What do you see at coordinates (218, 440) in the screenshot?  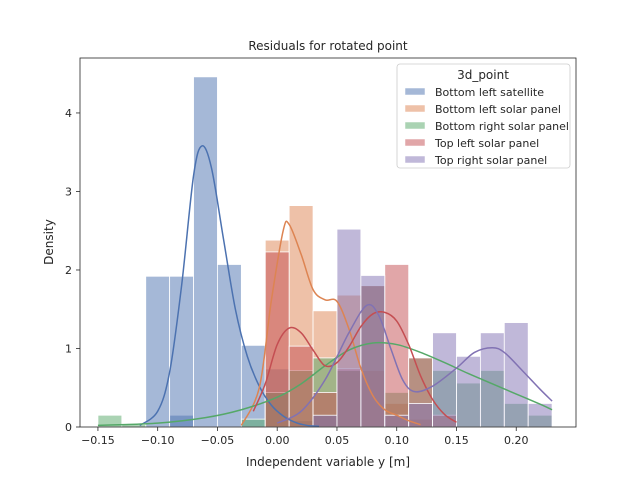 I see `x-tick-label: −0.05` at bounding box center [218, 440].